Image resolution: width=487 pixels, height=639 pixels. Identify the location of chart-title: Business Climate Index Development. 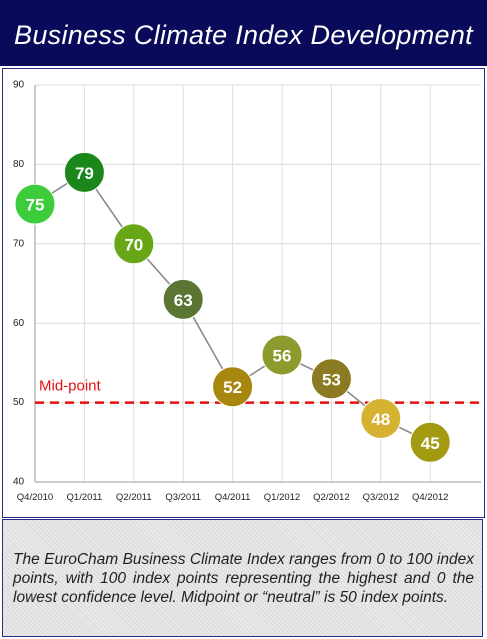
(243, 35).